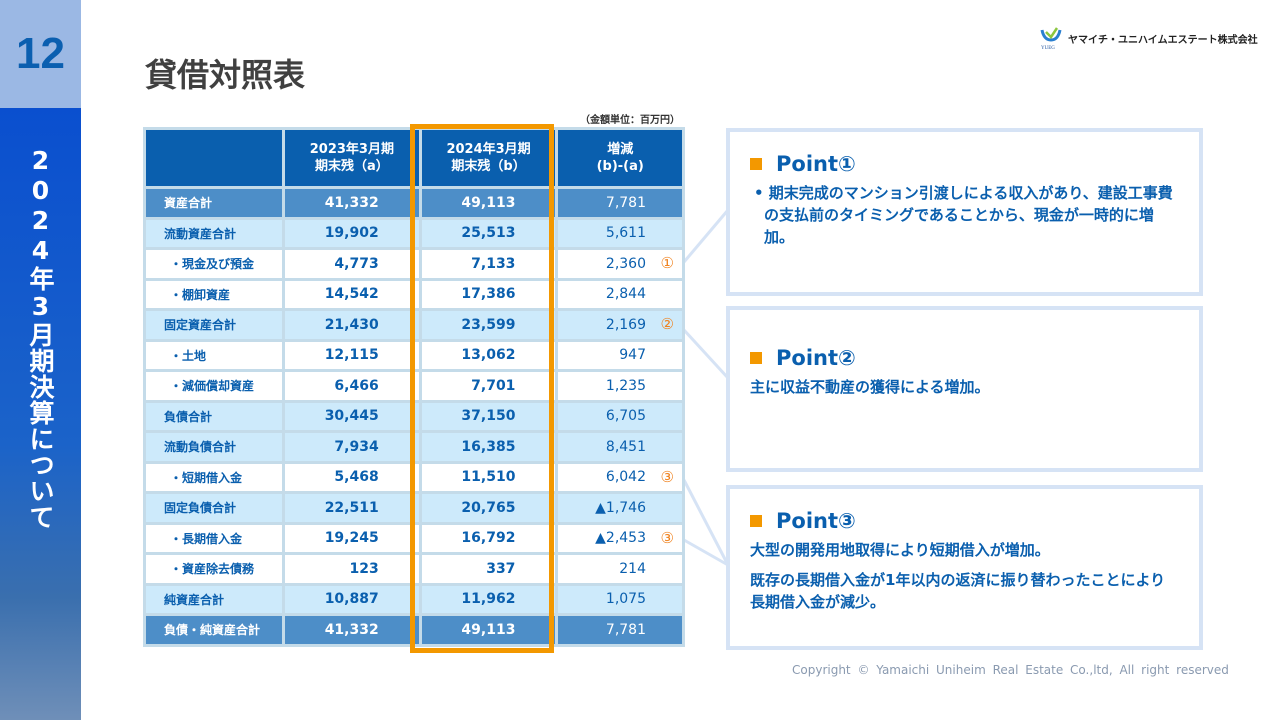 The width and height of the screenshot is (1280, 720). Describe the element at coordinates (620, 355) in the screenshot. I see `value-change: 947` at that location.